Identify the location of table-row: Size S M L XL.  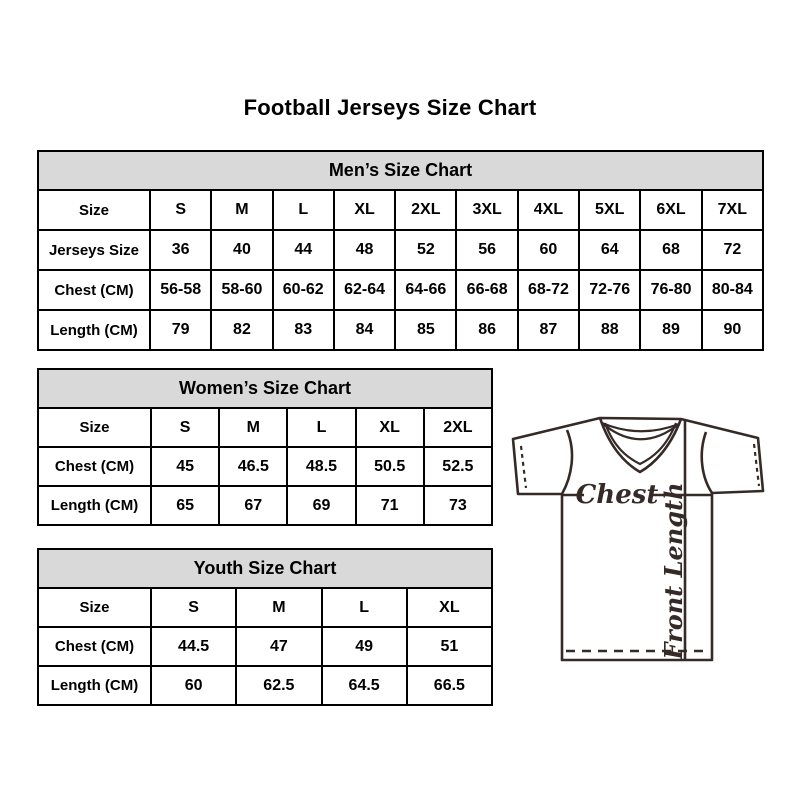
(265, 607).